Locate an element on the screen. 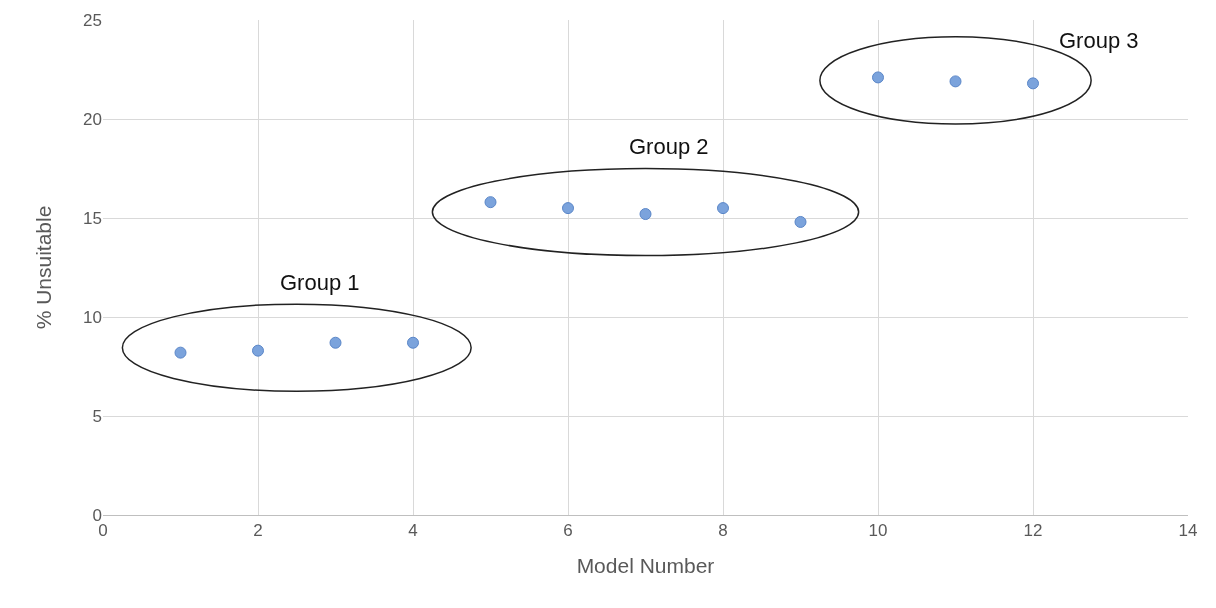 The height and width of the screenshot is (608, 1216). y-tick-label: 25 is located at coordinates (92, 20).